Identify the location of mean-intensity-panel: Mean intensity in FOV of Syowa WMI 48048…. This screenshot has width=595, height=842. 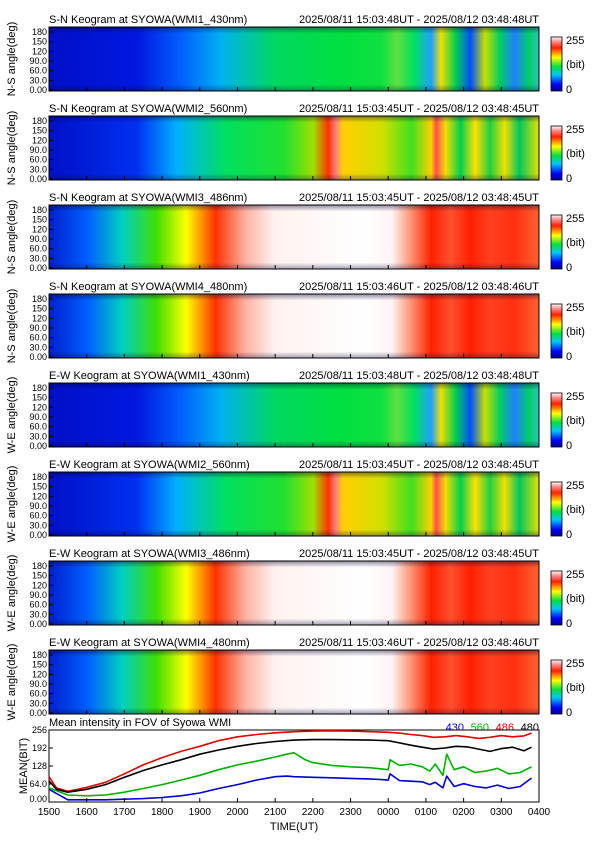
(284, 775).